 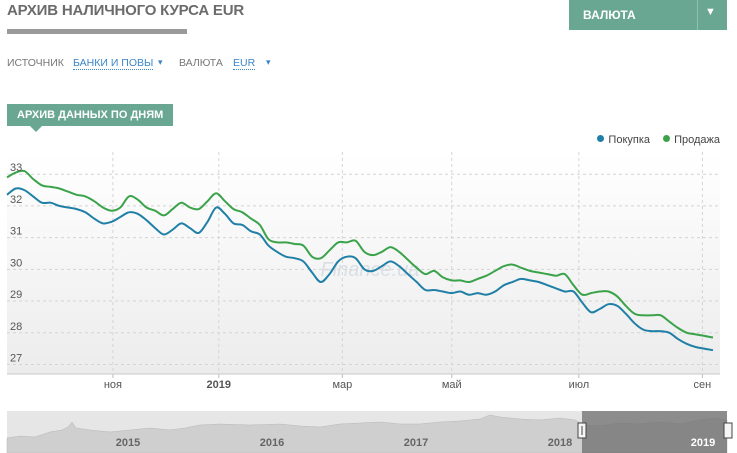 I want to click on currency-label: ВАЛЮТА, so click(x=201, y=63).